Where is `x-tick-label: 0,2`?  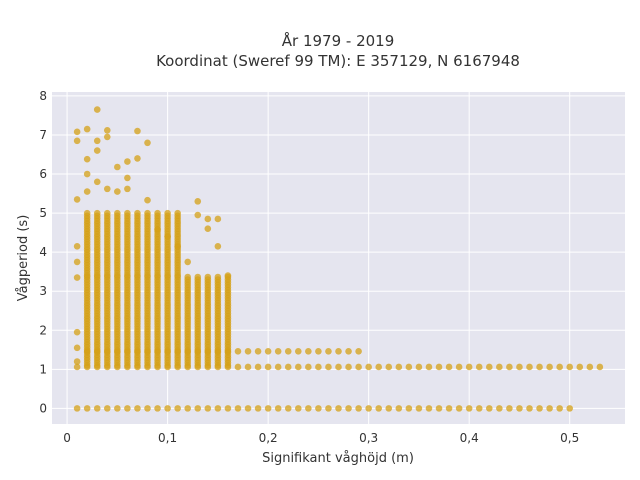 x-tick-label: 0,2 is located at coordinates (268, 438).